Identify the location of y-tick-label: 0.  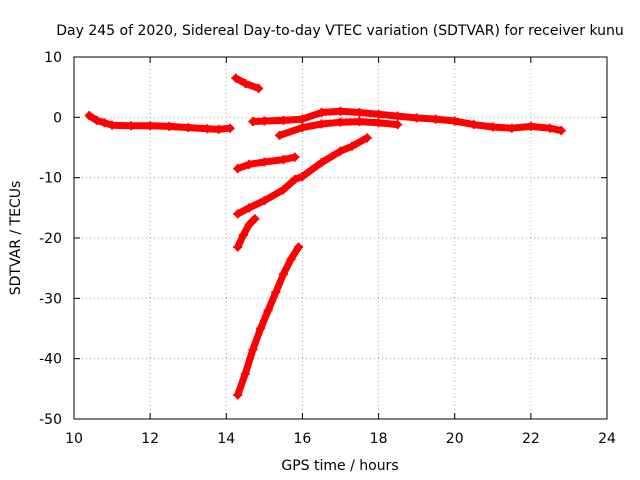
(57, 118).